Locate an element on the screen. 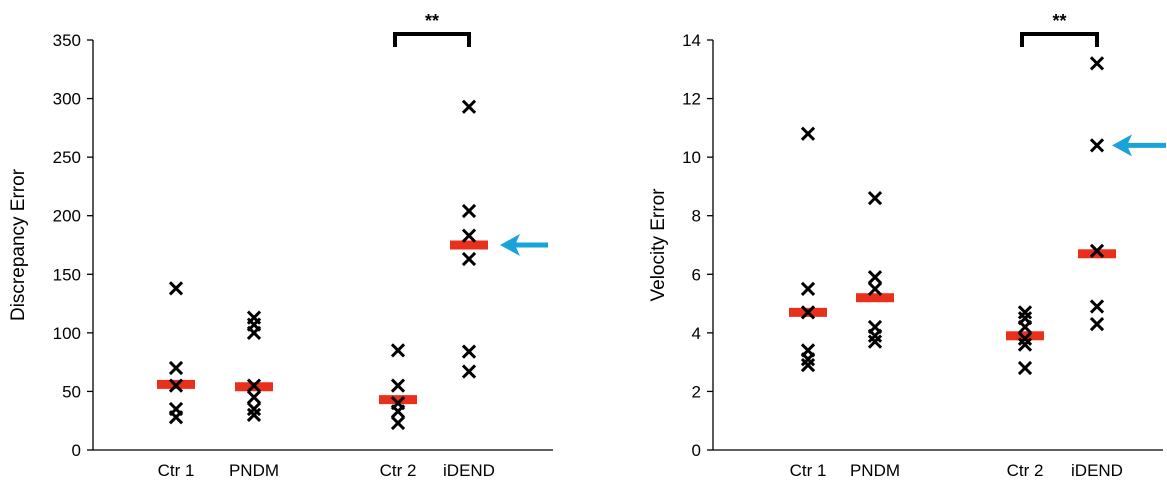 This screenshot has width=1167, height=489. category-label-1: PNDM is located at coordinates (875, 470).